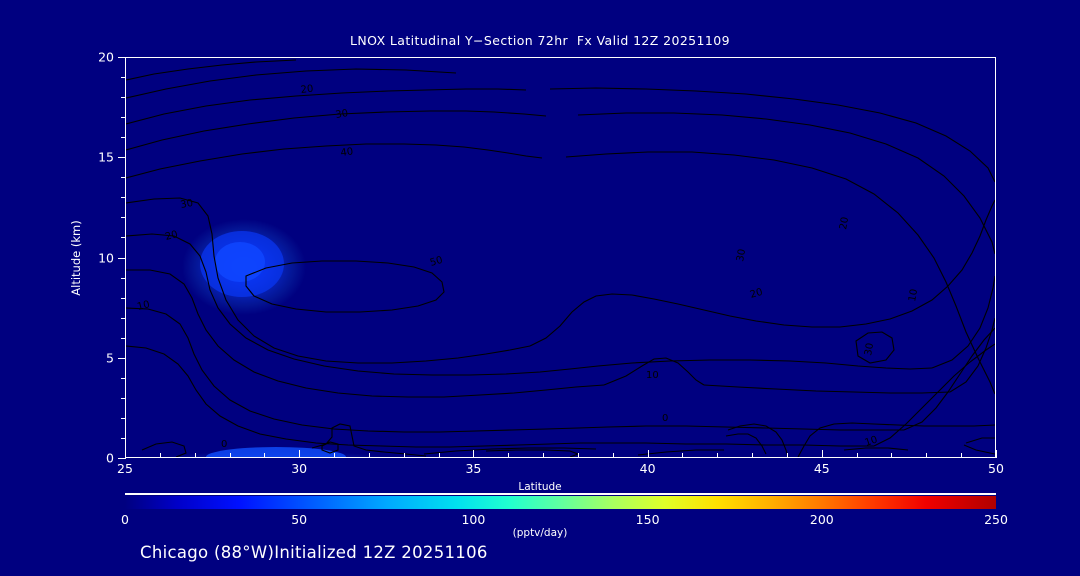  Describe the element at coordinates (76, 258) in the screenshot. I see `y-axis-title: Altitude (km)` at that location.